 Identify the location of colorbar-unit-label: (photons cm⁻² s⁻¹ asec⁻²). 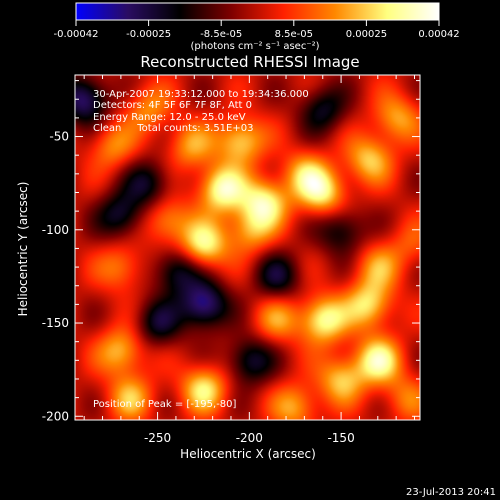
(254, 46).